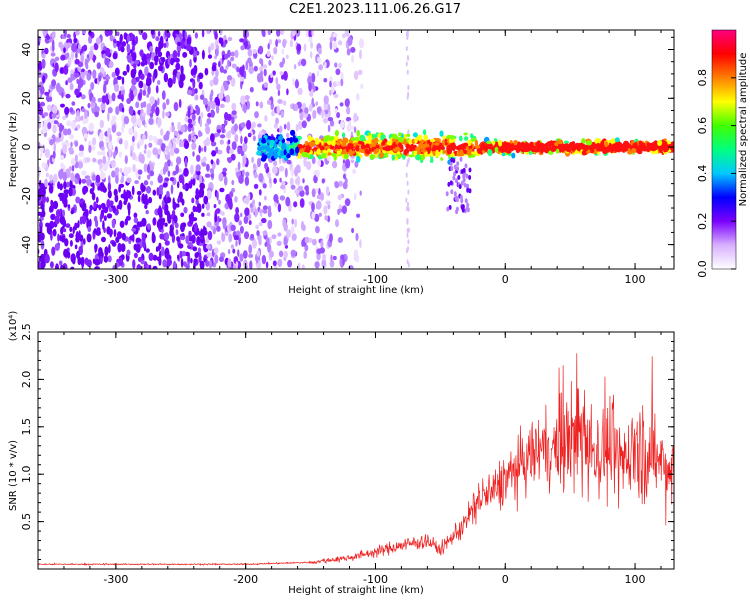 Image resolution: width=750 pixels, height=600 pixels. I want to click on y-tick-label-top: -40, so click(26, 245).